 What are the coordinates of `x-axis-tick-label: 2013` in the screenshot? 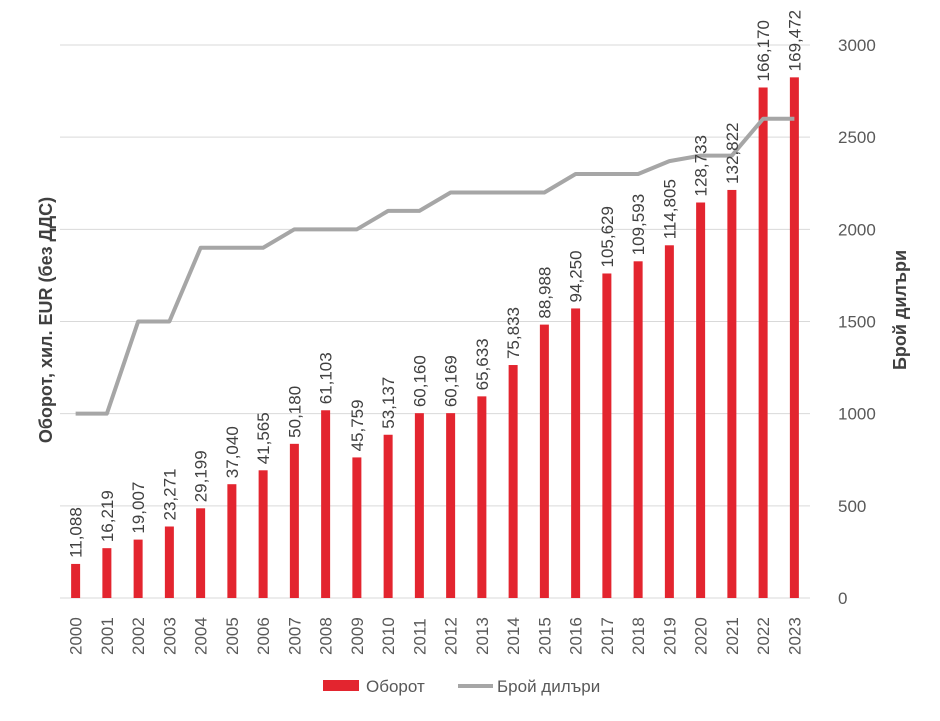 It's located at (482, 636).